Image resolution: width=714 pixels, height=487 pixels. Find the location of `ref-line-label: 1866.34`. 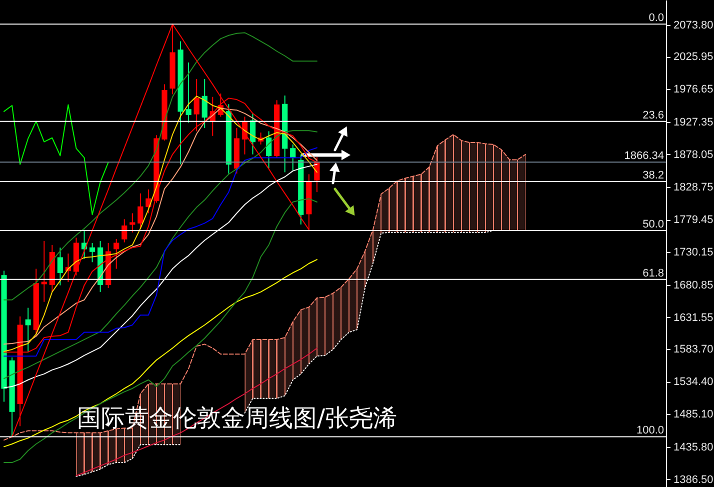

ref-line-label: 1866.34 is located at coordinates (644, 156).